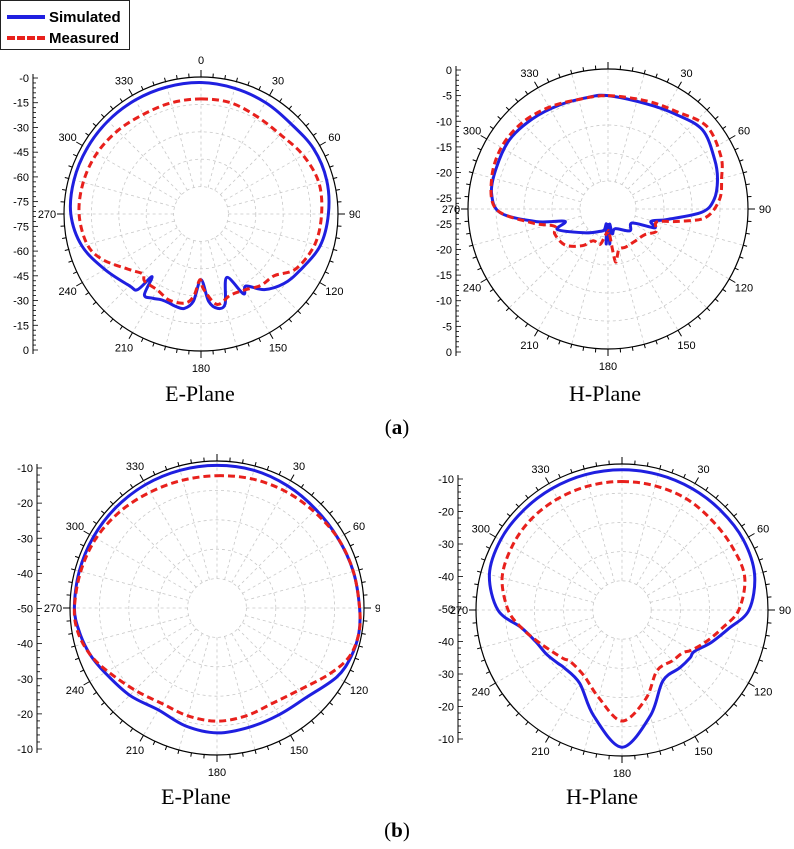 This screenshot has height=849, width=794. I want to click on angle-tick-label: 270, so click(47, 215).